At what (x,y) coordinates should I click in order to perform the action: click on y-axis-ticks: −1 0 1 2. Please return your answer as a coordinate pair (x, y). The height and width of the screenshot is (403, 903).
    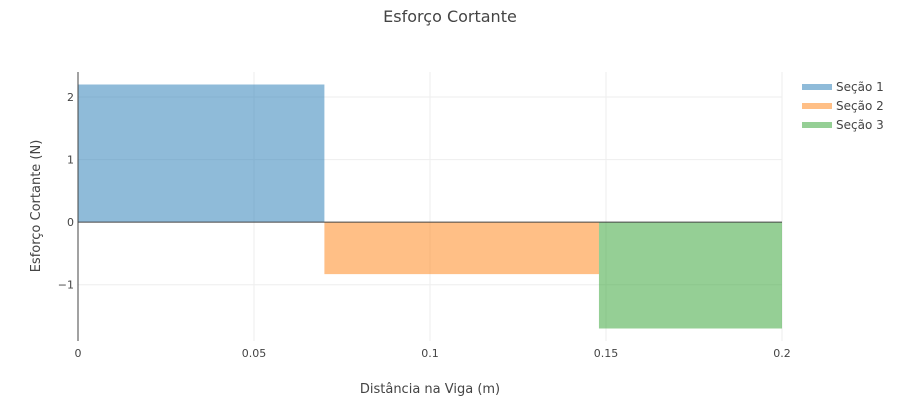
    Looking at the image, I should click on (66, 191).